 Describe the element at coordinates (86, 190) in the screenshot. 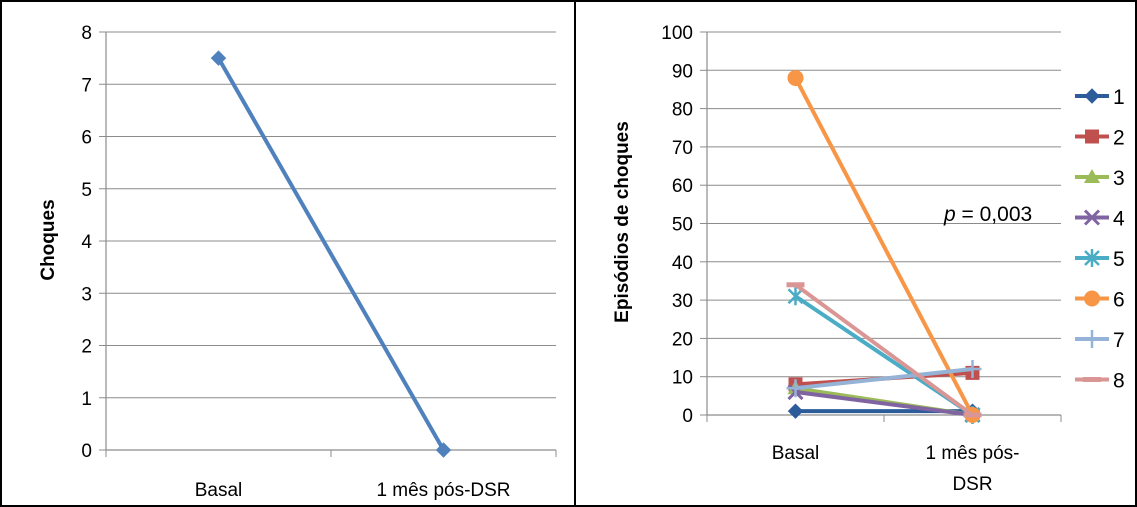

I see `y-tick-label: 5` at that location.